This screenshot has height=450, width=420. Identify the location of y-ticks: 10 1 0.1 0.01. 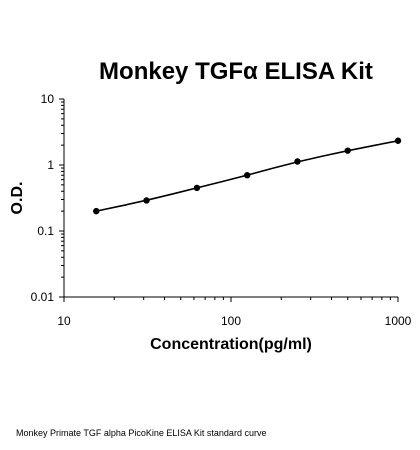
(47, 198).